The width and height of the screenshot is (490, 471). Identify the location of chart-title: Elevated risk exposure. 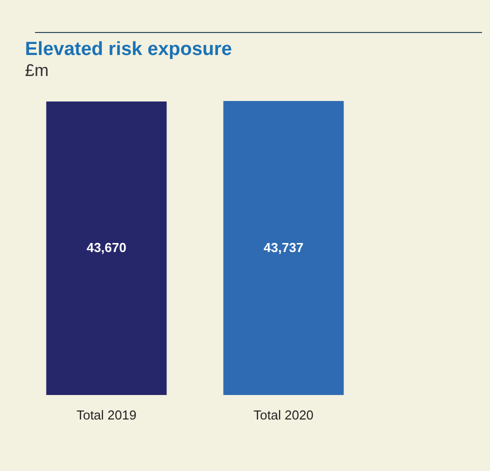
(128, 49).